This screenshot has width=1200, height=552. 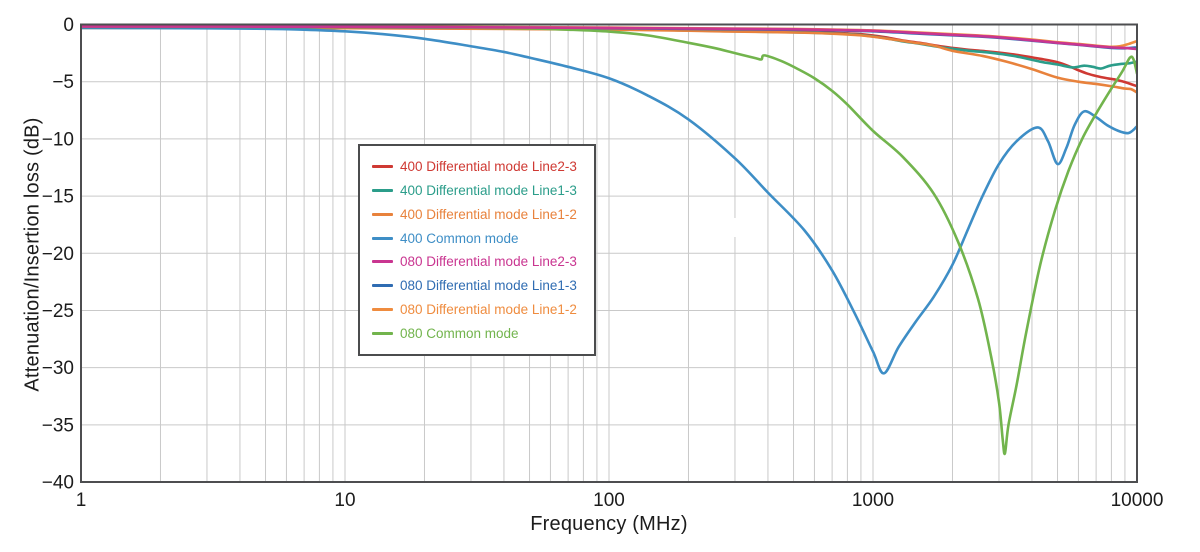 I want to click on legend-label: 400 Common mode, so click(x=459, y=238).